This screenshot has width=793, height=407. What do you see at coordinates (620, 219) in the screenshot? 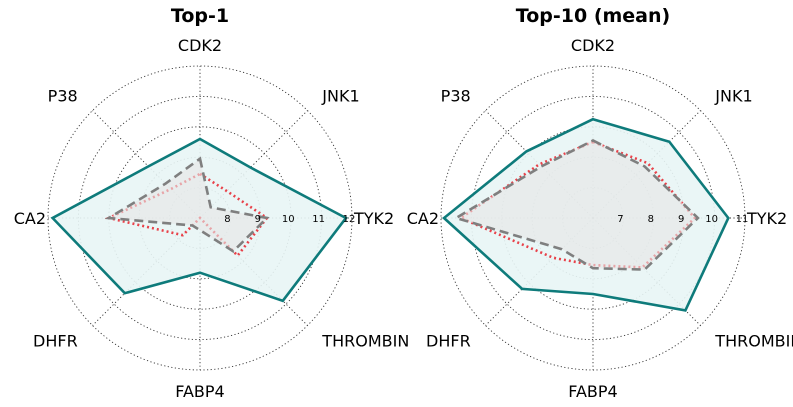
I see `radial-tick-label: 7` at bounding box center [620, 219].